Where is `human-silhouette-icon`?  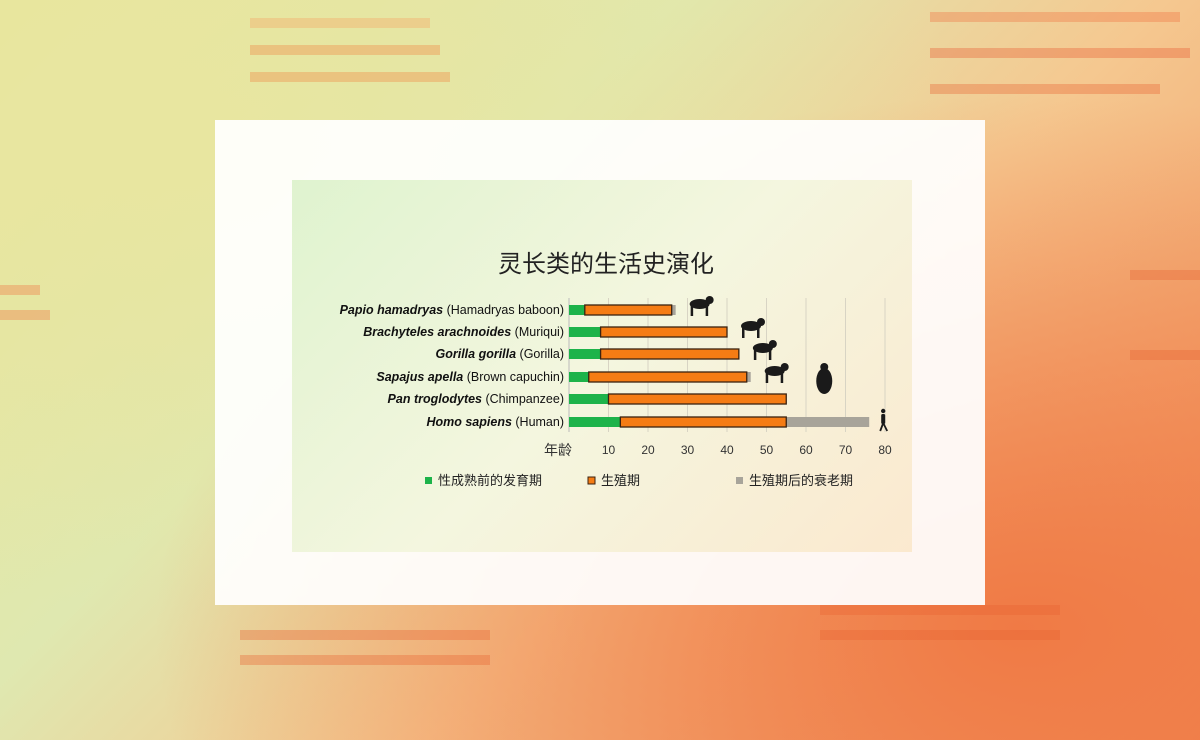 human-silhouette-icon is located at coordinates (884, 420).